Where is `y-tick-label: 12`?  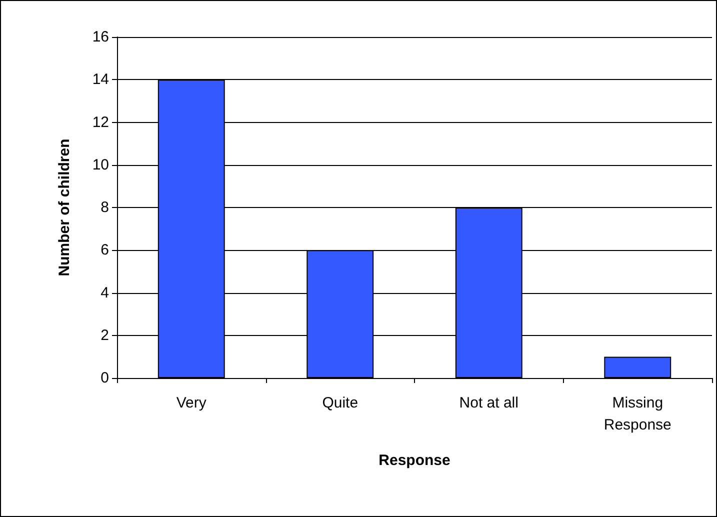 y-tick-label: 12 is located at coordinates (100, 122).